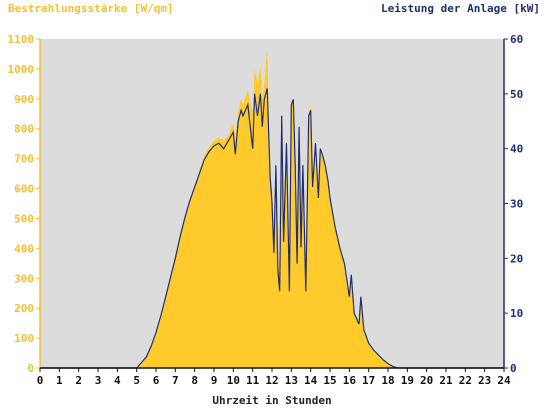  What do you see at coordinates (136, 380) in the screenshot?
I see `x-tick-label: 5` at bounding box center [136, 380].